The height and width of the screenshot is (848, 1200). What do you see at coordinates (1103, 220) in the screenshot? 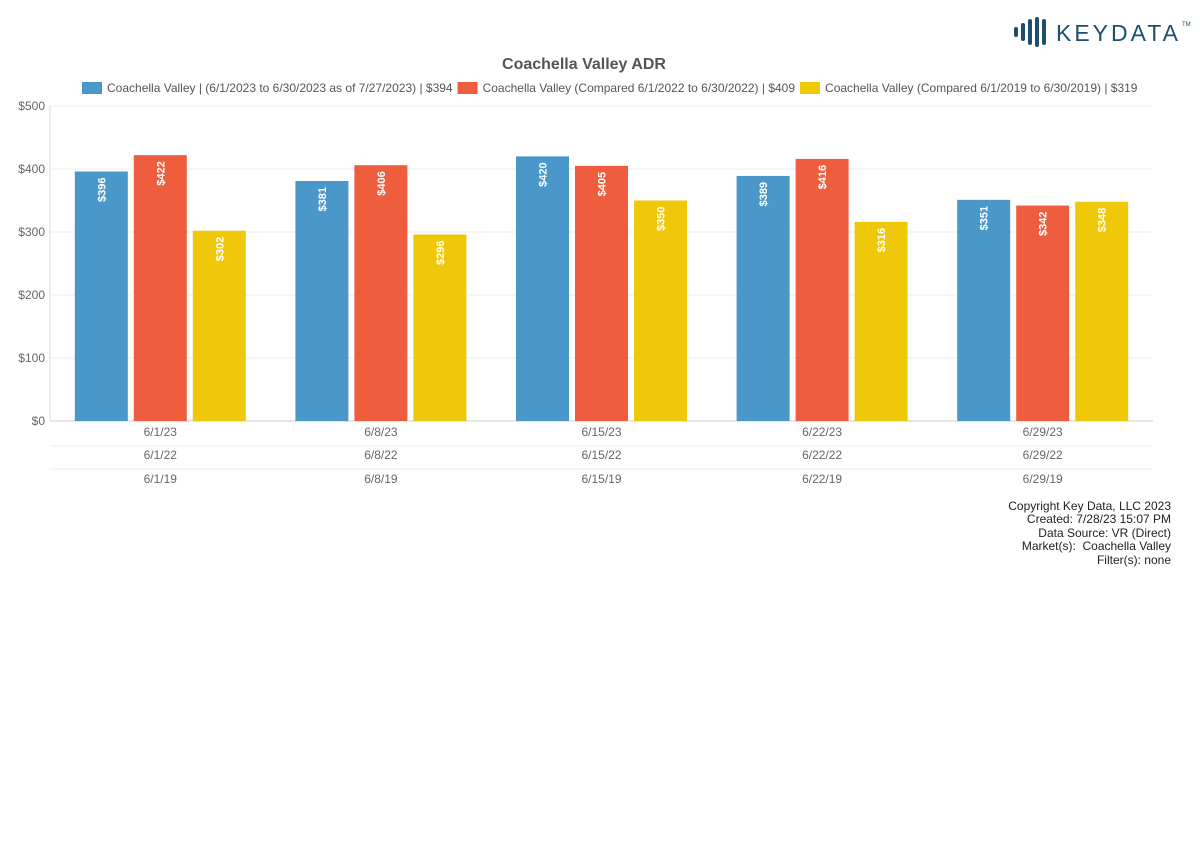
I see `bar-value-label-4-2: $348` at bounding box center [1103, 220].